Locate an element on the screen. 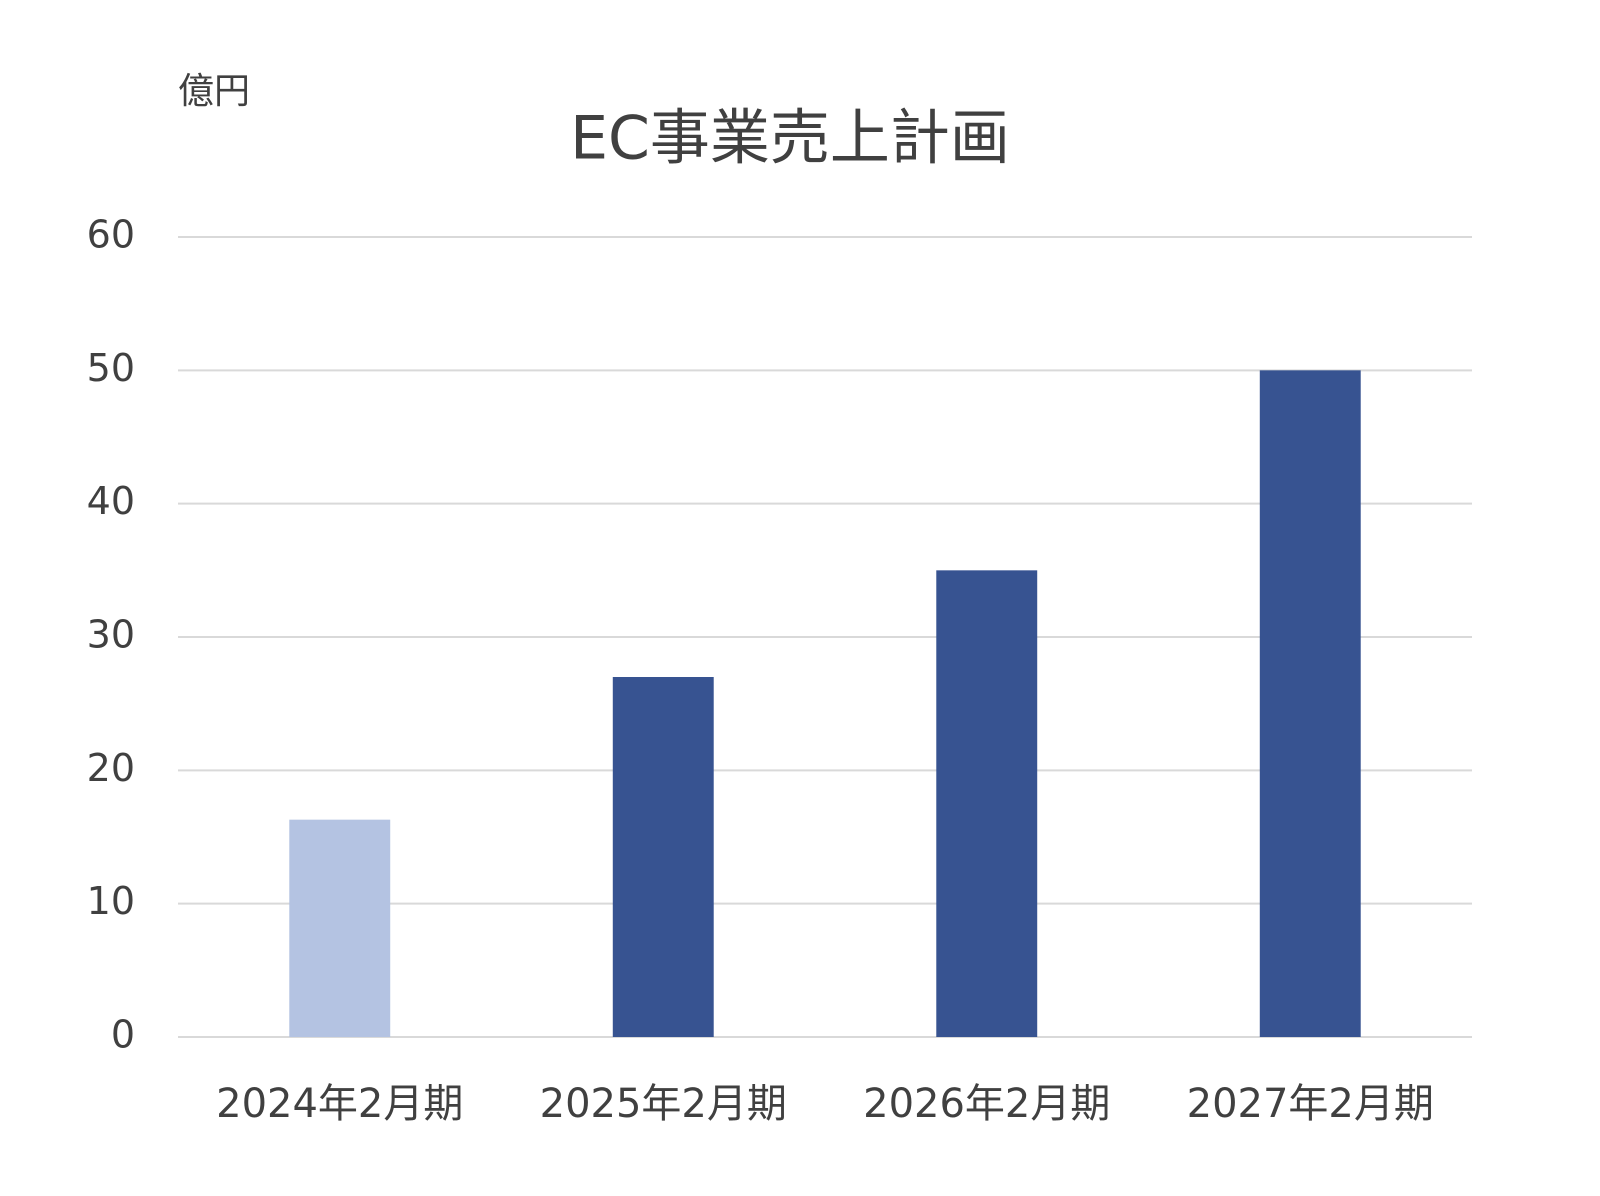 The width and height of the screenshot is (1600, 1196). x-tick-label: 2025年2月期 is located at coordinates (663, 1104).